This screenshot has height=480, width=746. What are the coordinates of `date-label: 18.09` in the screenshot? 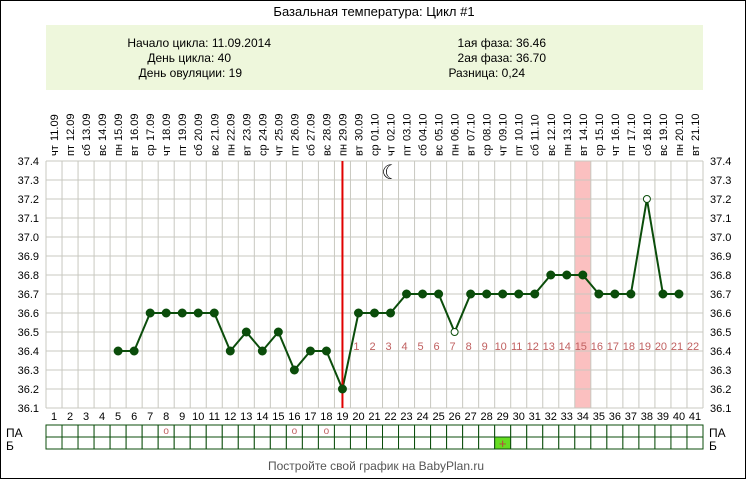 It's located at (167, 127).